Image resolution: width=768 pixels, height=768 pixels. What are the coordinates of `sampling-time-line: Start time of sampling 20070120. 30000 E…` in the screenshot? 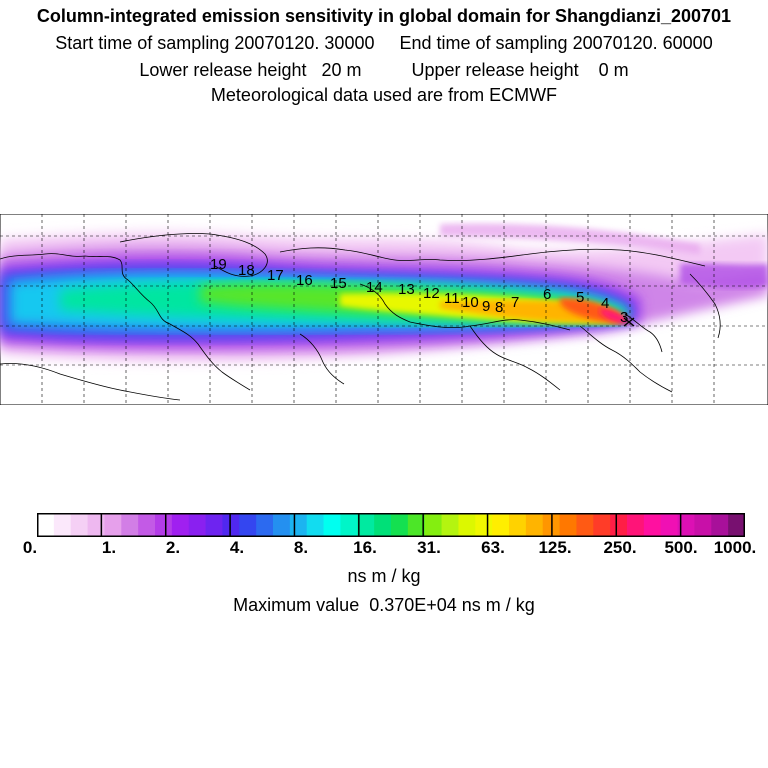 It's located at (384, 43).